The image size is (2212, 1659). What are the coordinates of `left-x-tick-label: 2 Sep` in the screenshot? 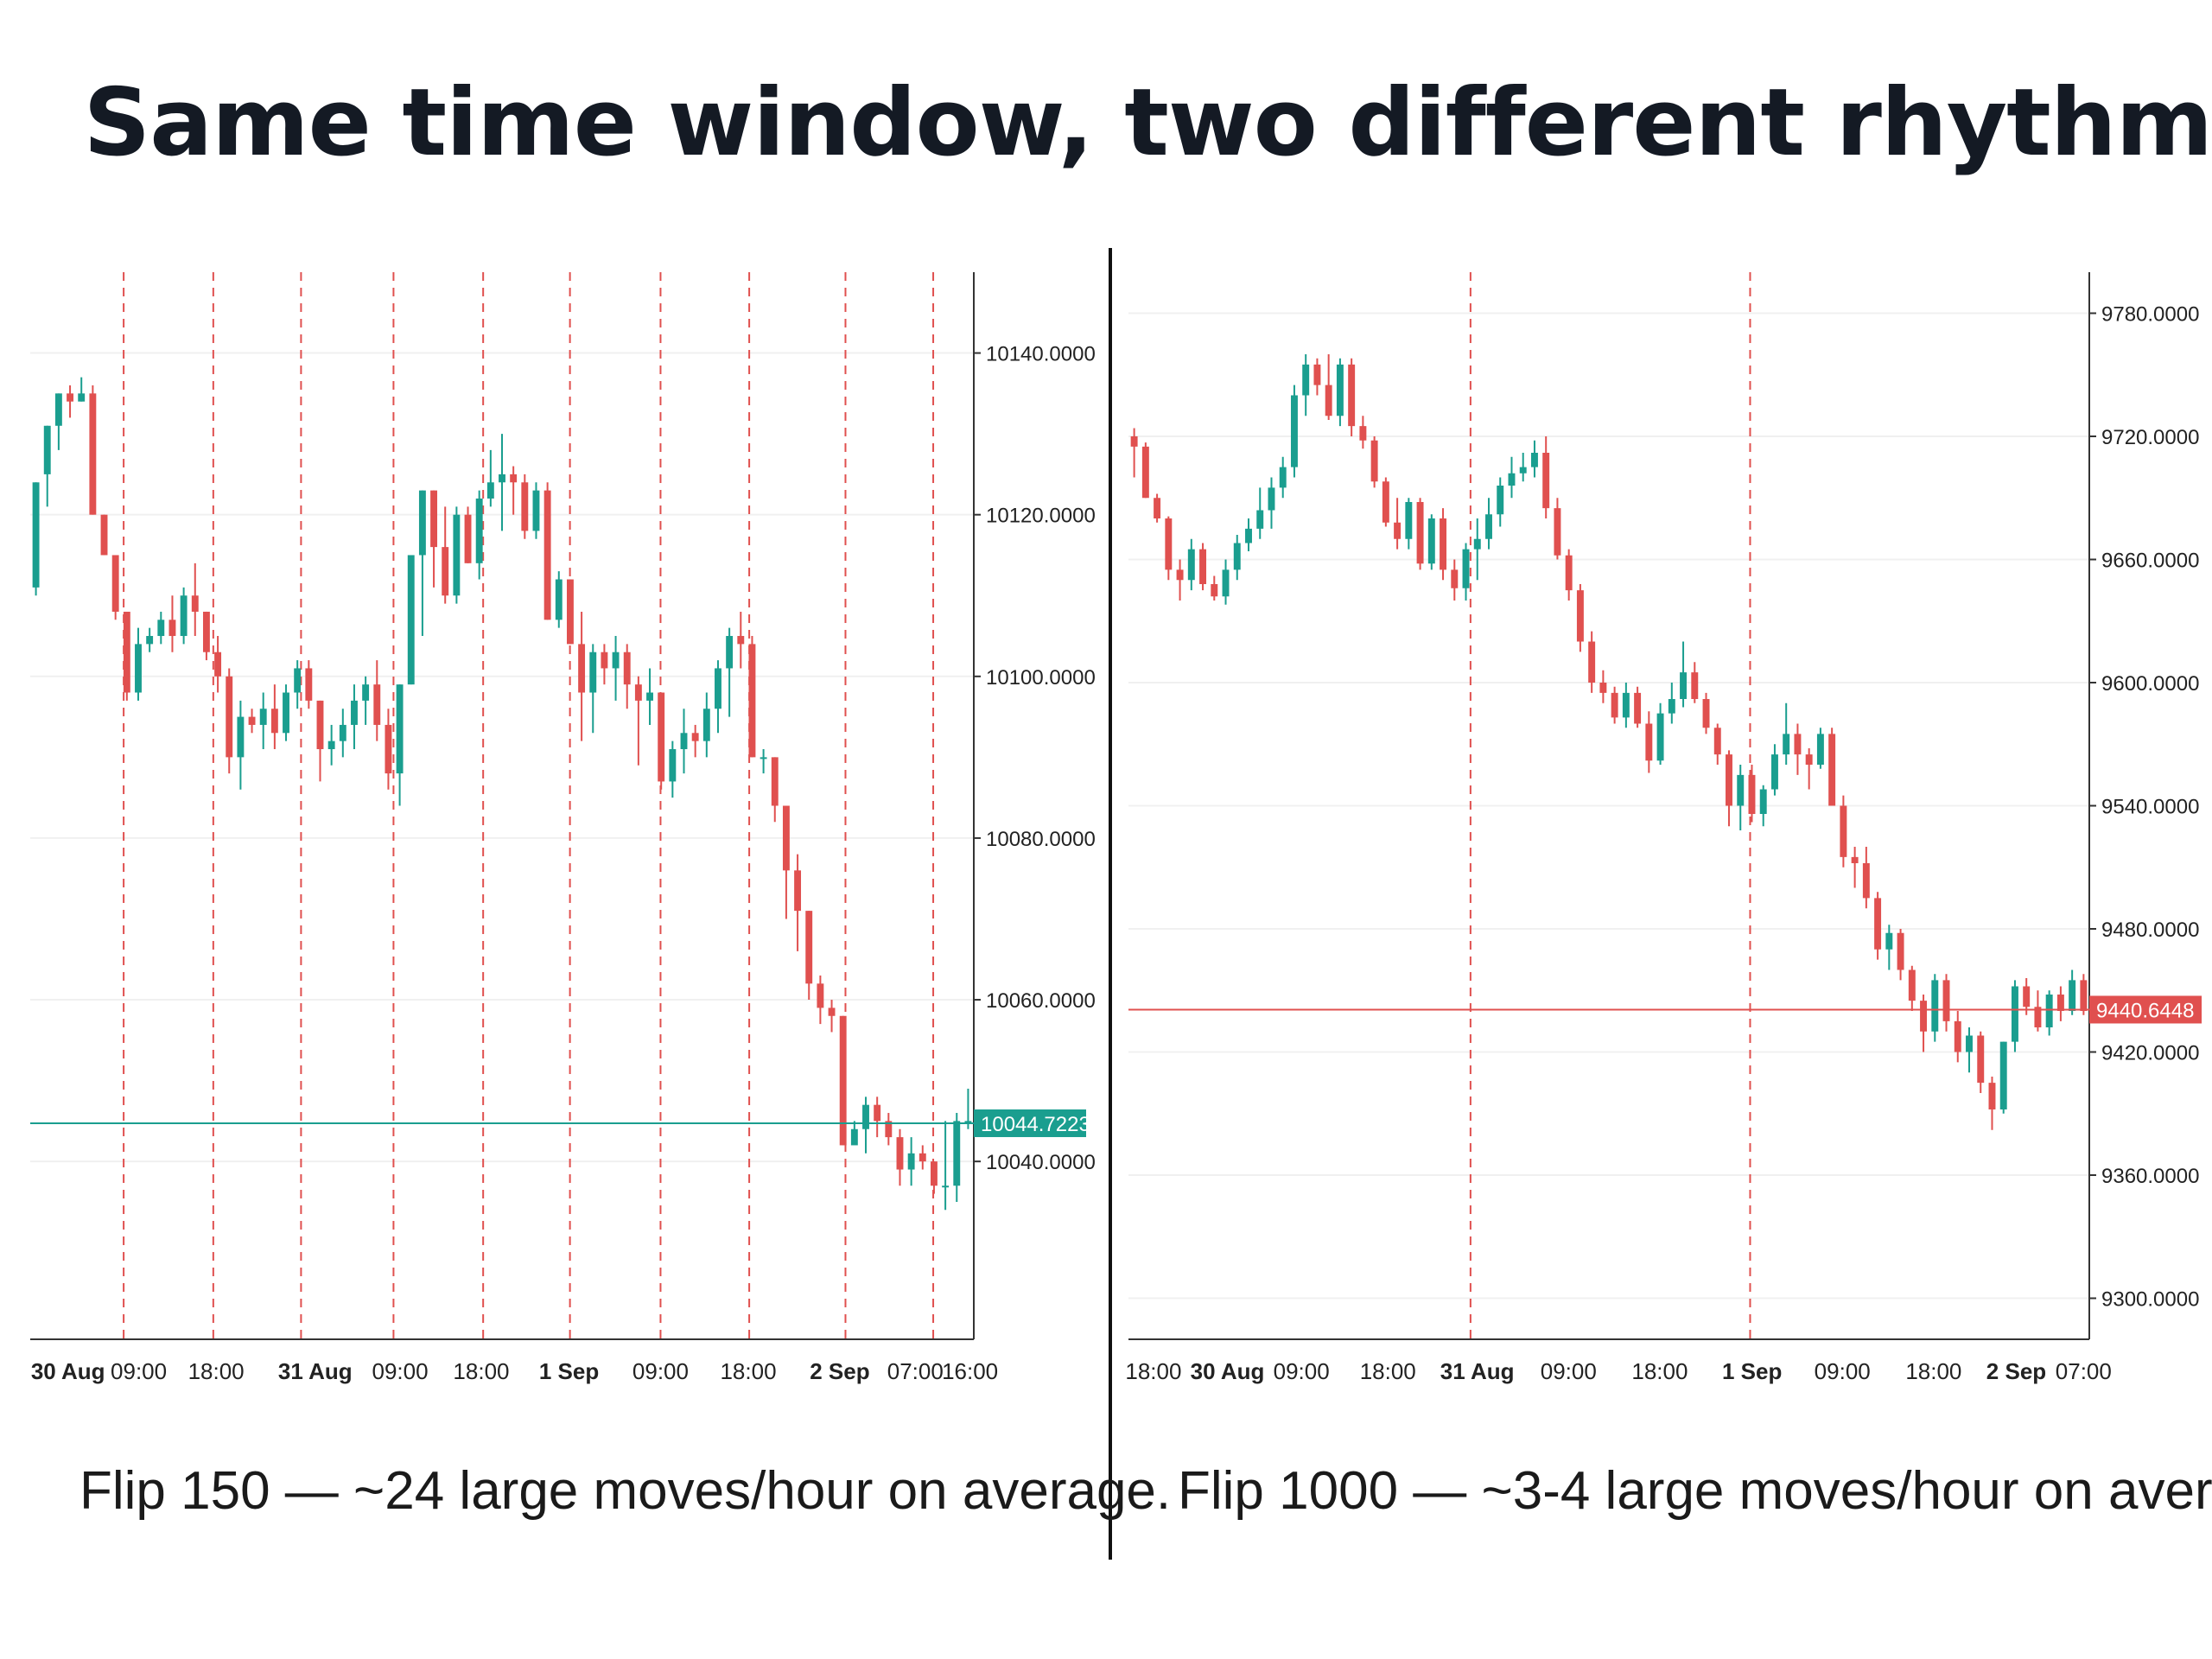 It's located at (839, 1371).